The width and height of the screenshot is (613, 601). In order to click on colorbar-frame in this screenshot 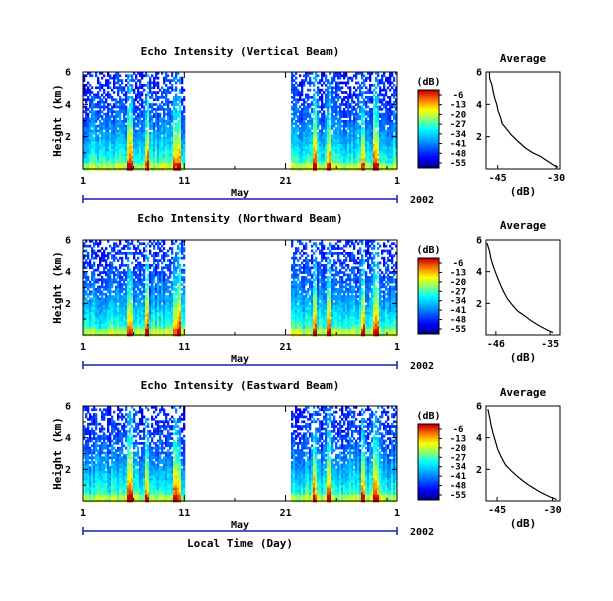, I will do `click(428, 129)`.